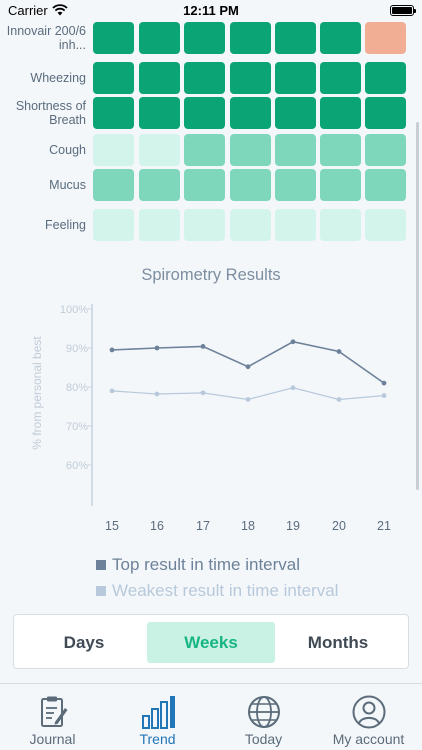 The width and height of the screenshot is (422, 750). I want to click on time-interval-selector: Days Weeks Months, so click(211, 641).